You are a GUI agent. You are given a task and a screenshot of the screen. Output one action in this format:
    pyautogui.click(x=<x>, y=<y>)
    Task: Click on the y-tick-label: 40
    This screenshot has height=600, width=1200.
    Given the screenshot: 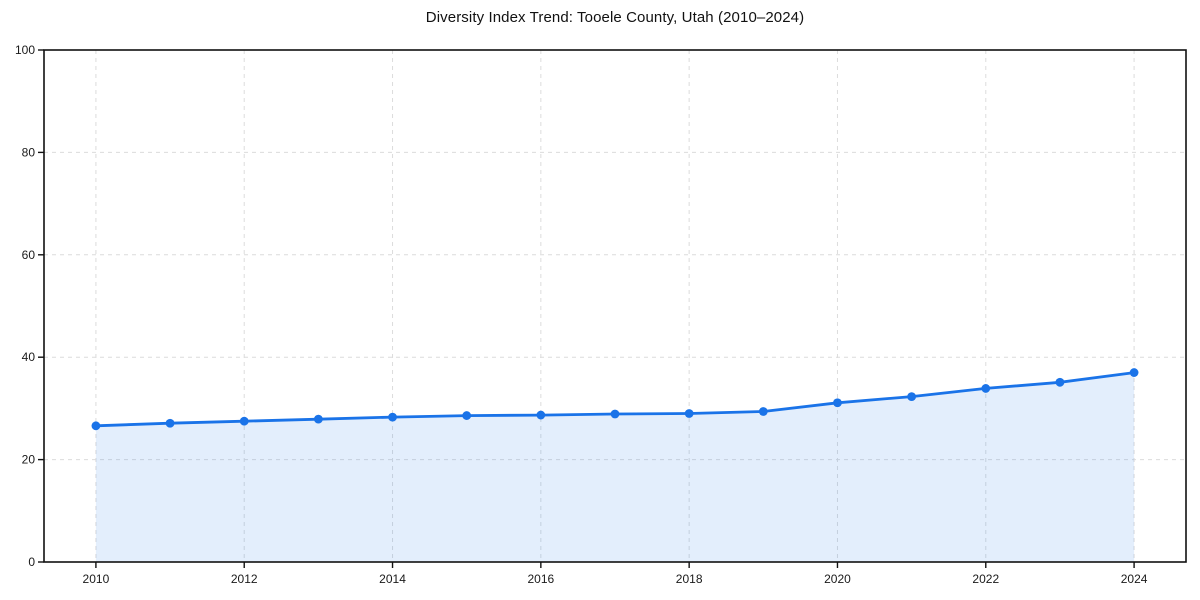 What is the action you would take?
    pyautogui.click(x=29, y=357)
    